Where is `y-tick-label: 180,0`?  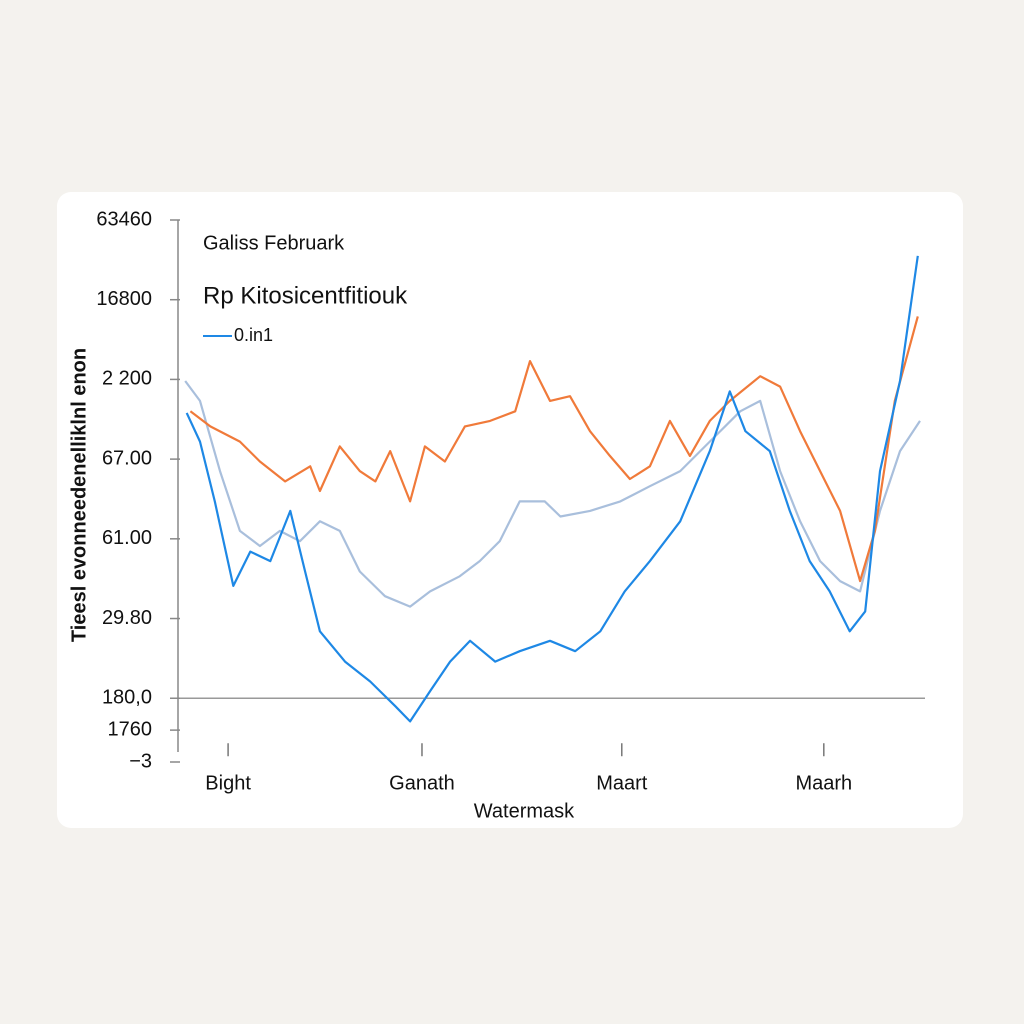
y-tick-label: 180,0 is located at coordinates (127, 698).